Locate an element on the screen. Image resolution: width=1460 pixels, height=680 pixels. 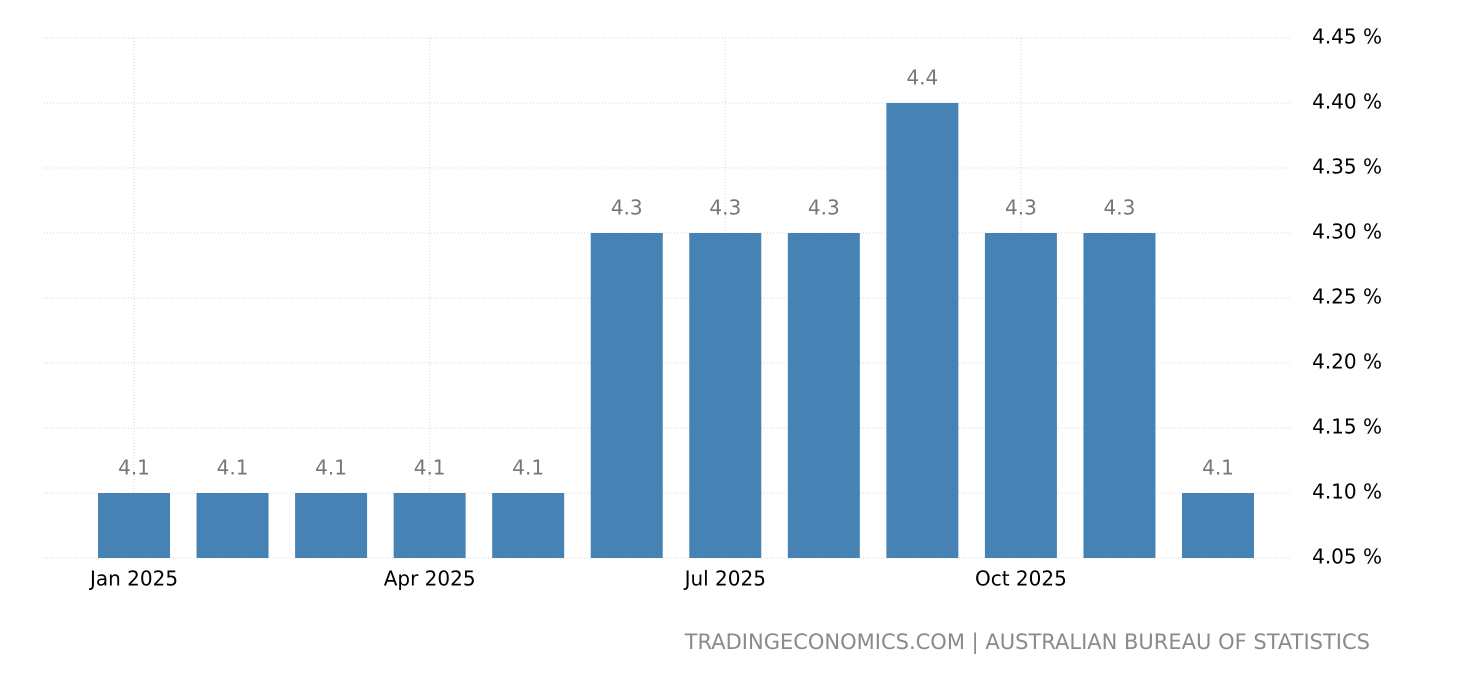
x-tick-label: Jul 2025 is located at coordinates (724, 579).